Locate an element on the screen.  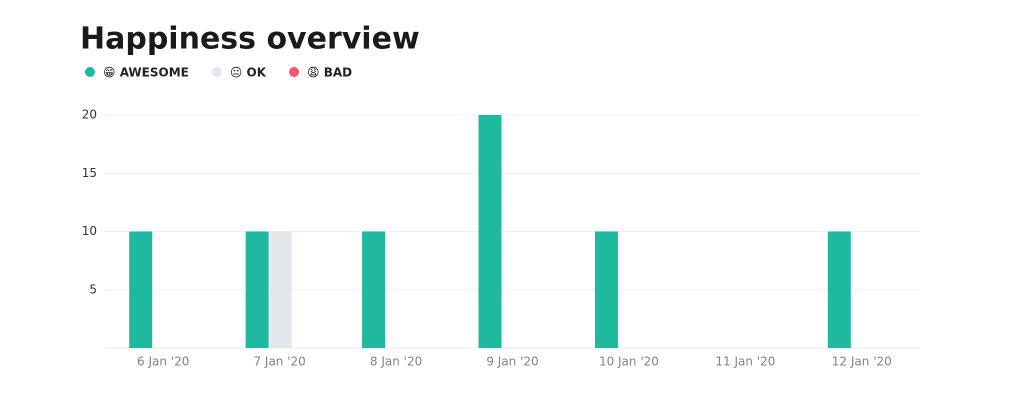
y-tick-label: 20 is located at coordinates (89, 115).